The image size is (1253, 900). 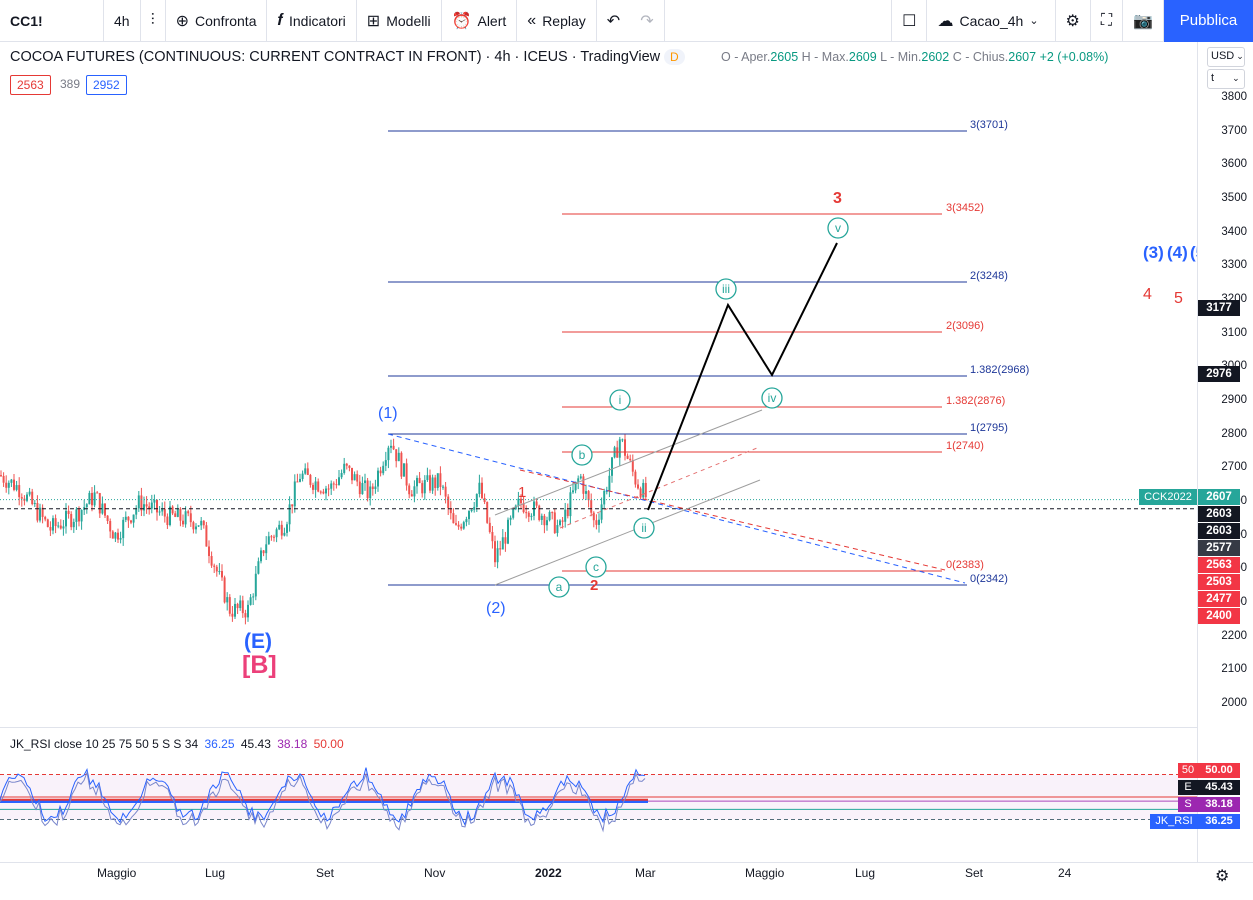 What do you see at coordinates (1073, 21) in the screenshot?
I see `settings-button: ⚙` at bounding box center [1073, 21].